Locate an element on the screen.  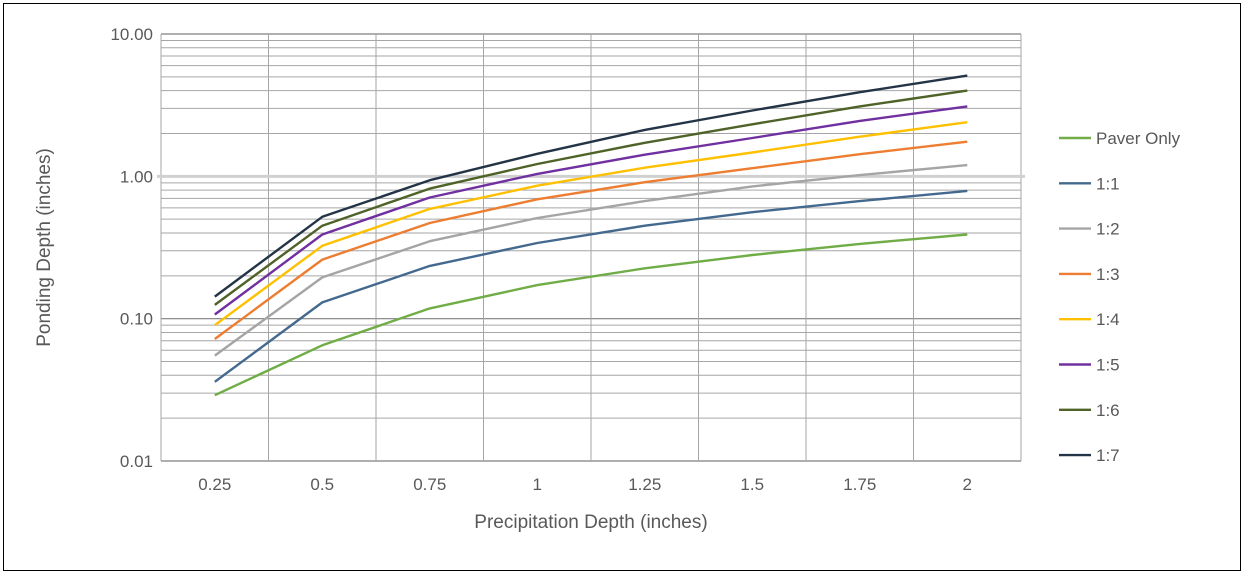
legend-label: 1:5 is located at coordinates (1108, 365).